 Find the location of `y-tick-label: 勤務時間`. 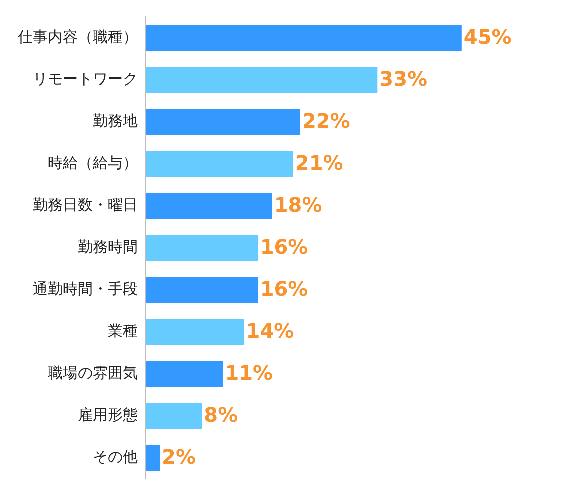

y-tick-label: 勤務時間 is located at coordinates (108, 247).